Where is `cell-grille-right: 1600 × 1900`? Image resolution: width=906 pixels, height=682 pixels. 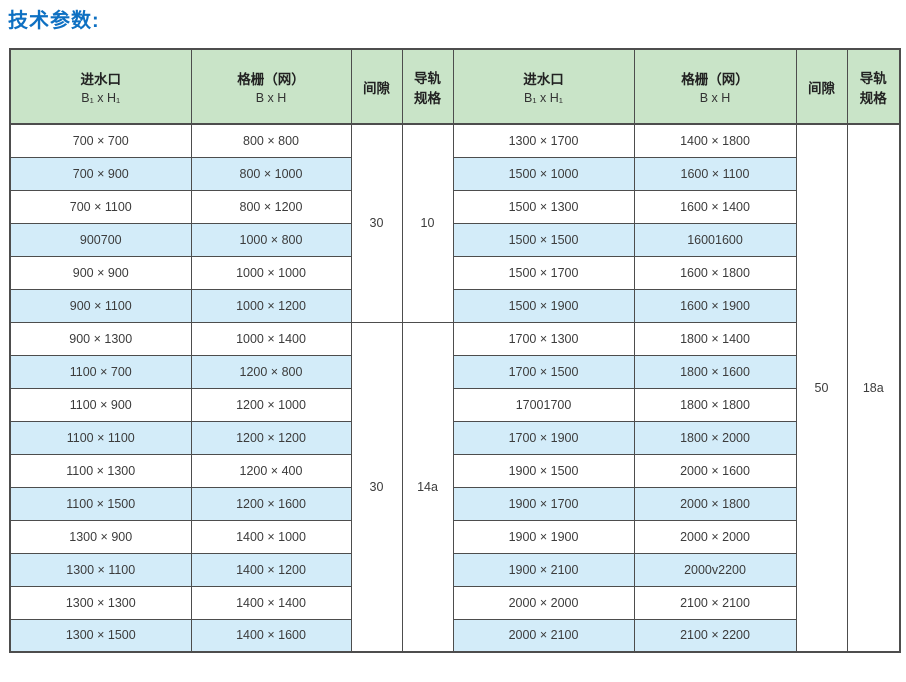 cell-grille-right: 1600 × 1900 is located at coordinates (715, 305).